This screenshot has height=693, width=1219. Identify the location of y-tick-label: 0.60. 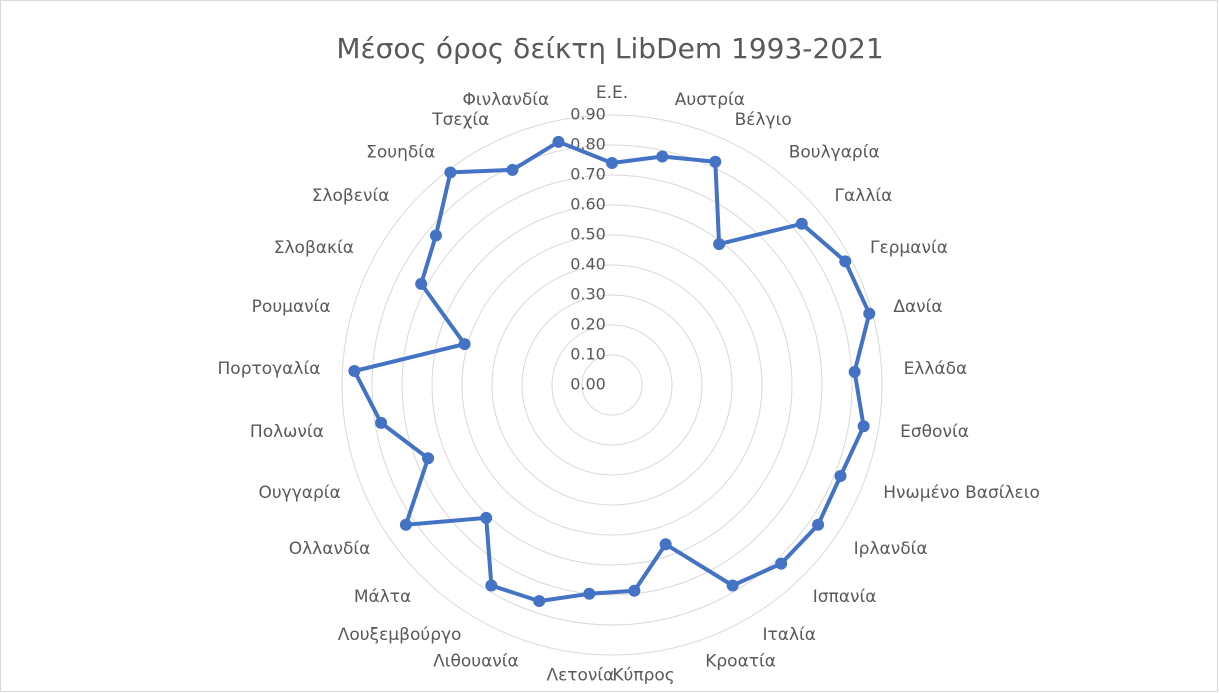
(588, 204).